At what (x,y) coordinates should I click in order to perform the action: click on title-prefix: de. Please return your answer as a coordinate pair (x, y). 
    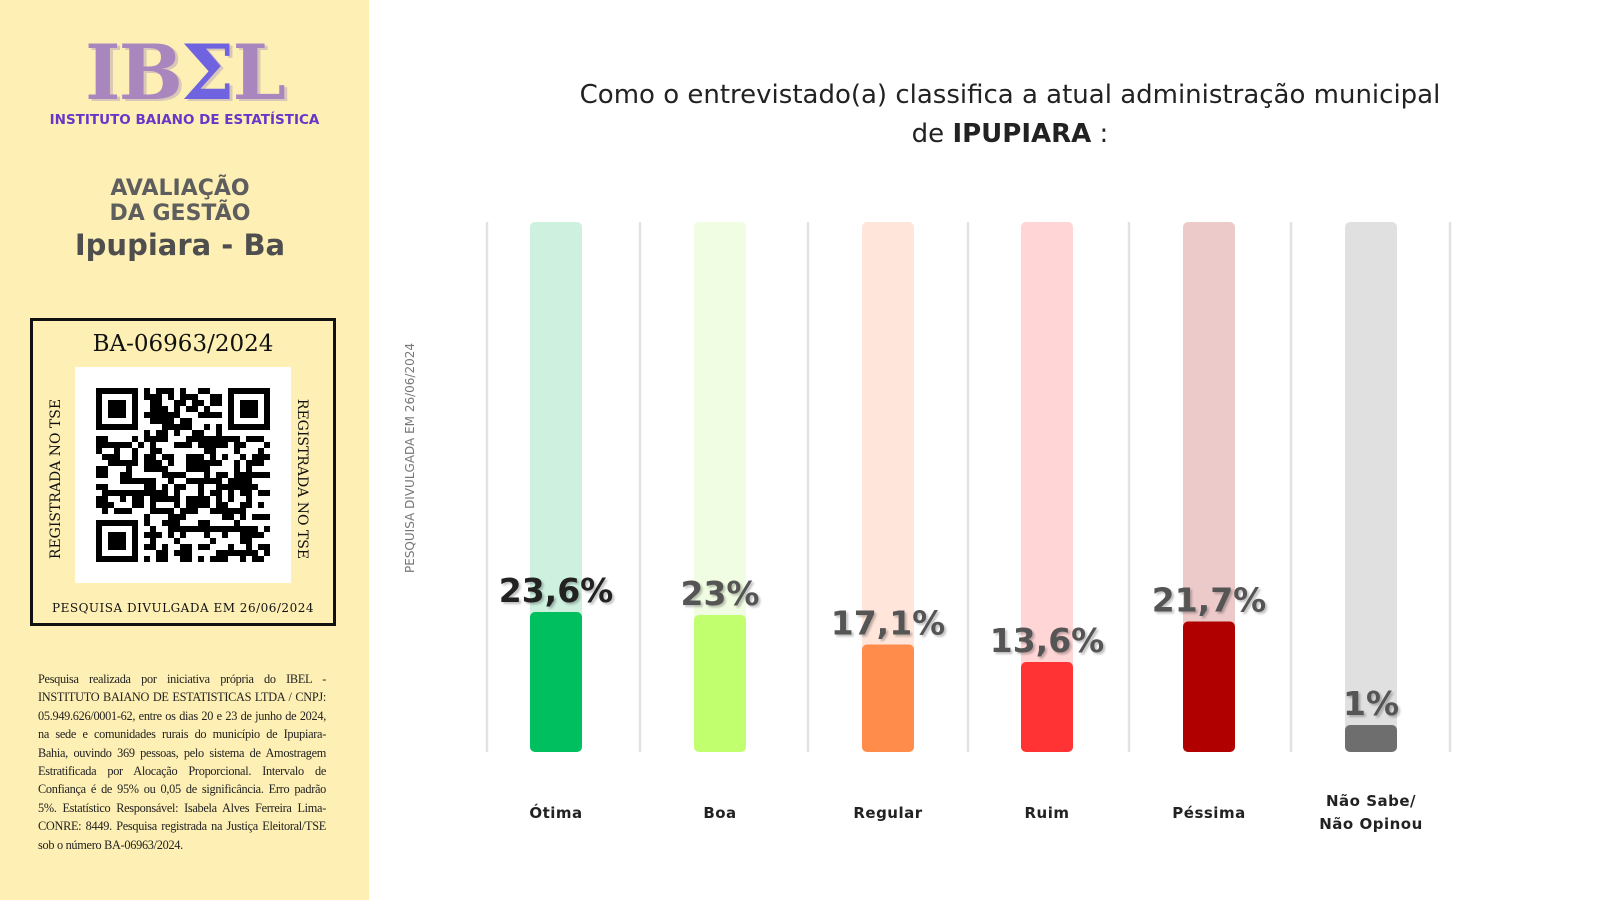
    Looking at the image, I should click on (932, 134).